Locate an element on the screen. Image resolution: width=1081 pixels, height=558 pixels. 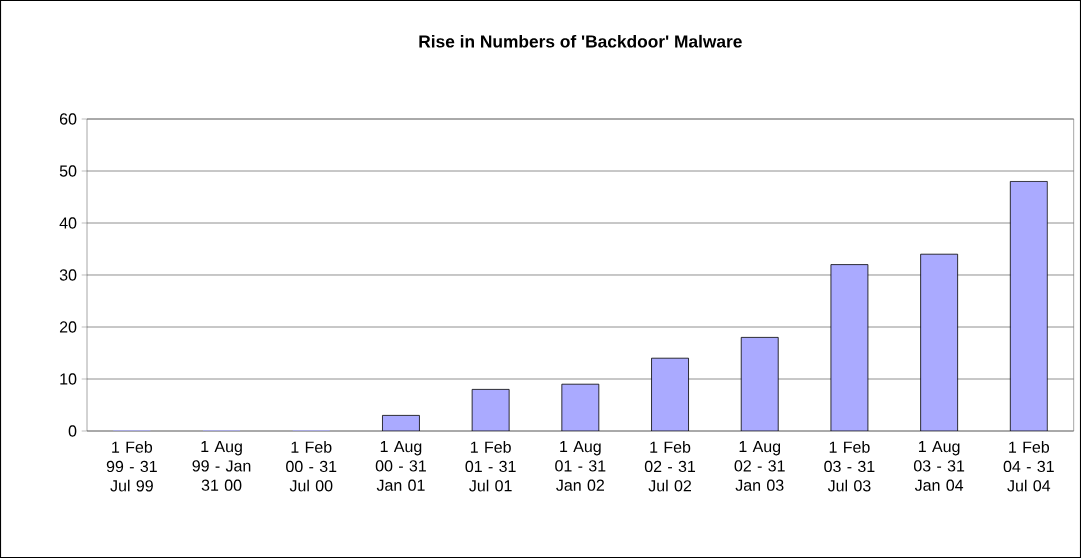
x-tick-label: 1 Feb 99 - 31 Jul 99 is located at coordinates (131, 466).